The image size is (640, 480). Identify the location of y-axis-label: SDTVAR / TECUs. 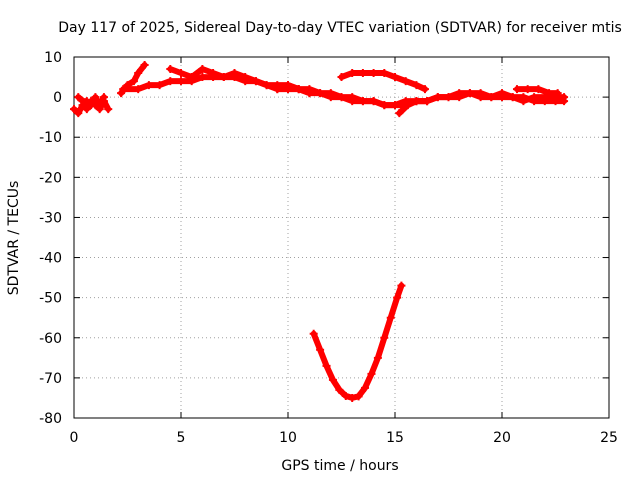
(14, 238).